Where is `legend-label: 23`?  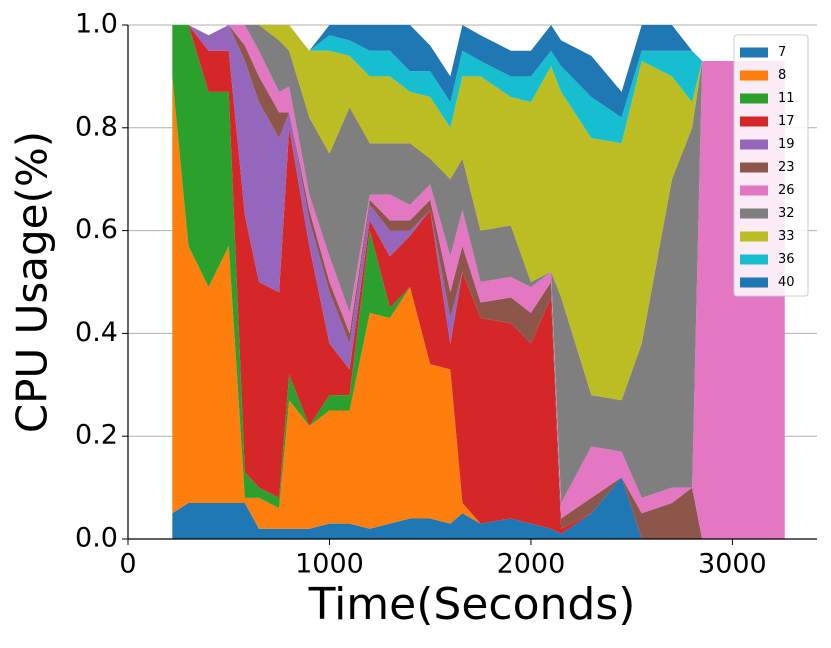
legend-label: 23 is located at coordinates (786, 167).